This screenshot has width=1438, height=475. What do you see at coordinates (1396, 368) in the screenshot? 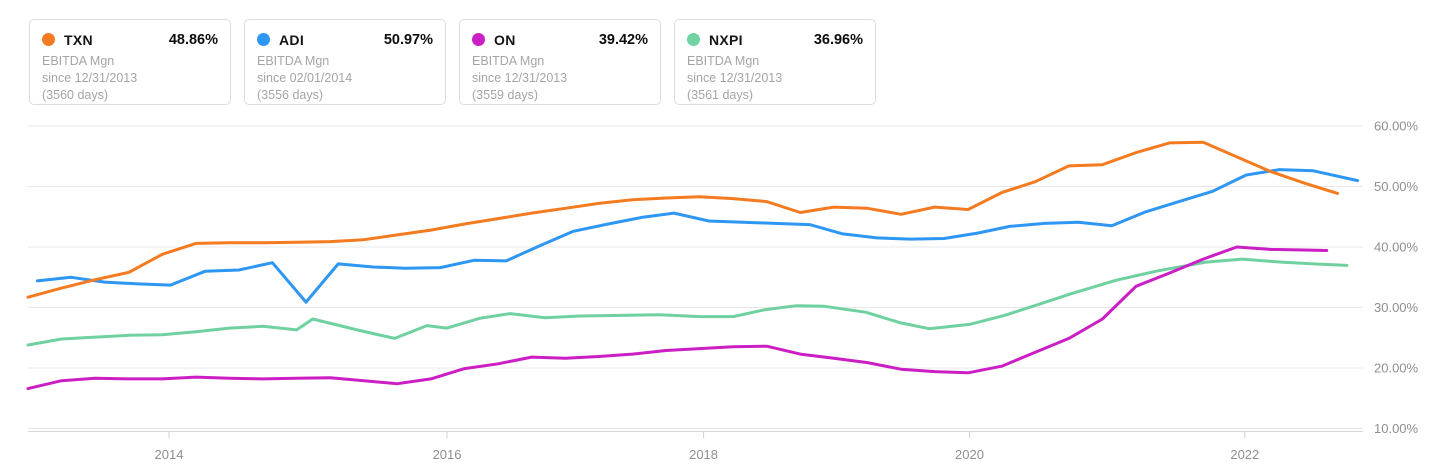
I see `y-axis-label: 20.00%` at bounding box center [1396, 368].